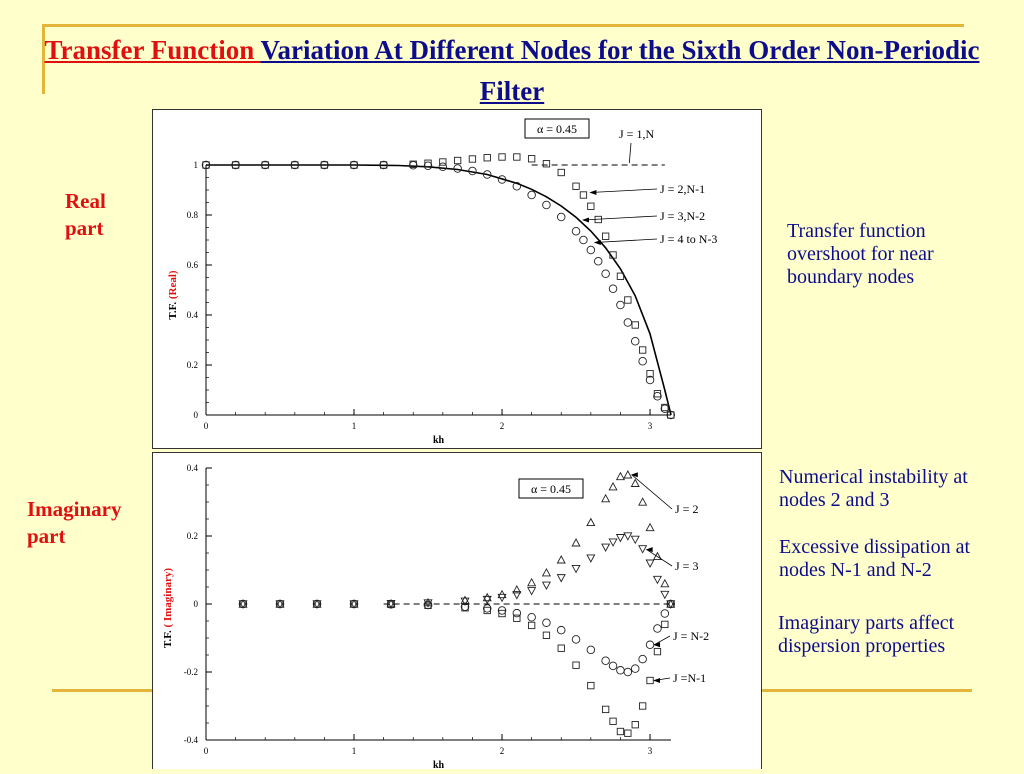 The image size is (1024, 774). I want to click on real-leader-arrow, so click(630, 153).